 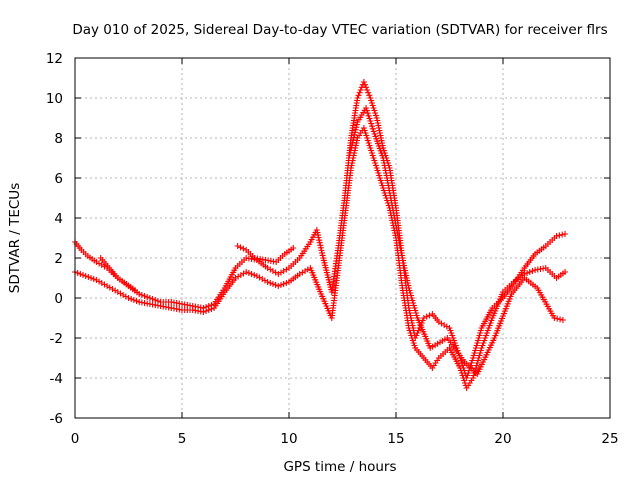 What do you see at coordinates (339, 467) in the screenshot?
I see `x-axis-label: GPS time / hours` at bounding box center [339, 467].